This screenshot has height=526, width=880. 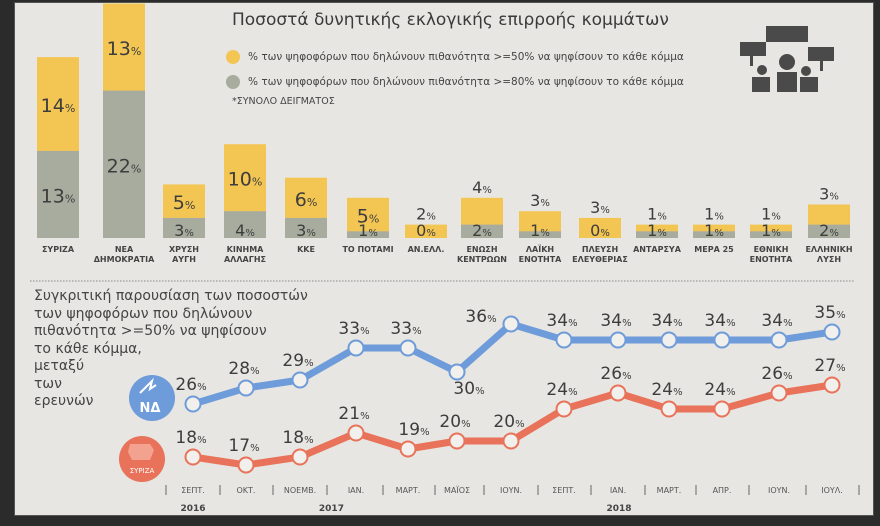 I want to click on line-title-2: των ψηφοφόρων που δηλώνουν, so click(x=143, y=313).